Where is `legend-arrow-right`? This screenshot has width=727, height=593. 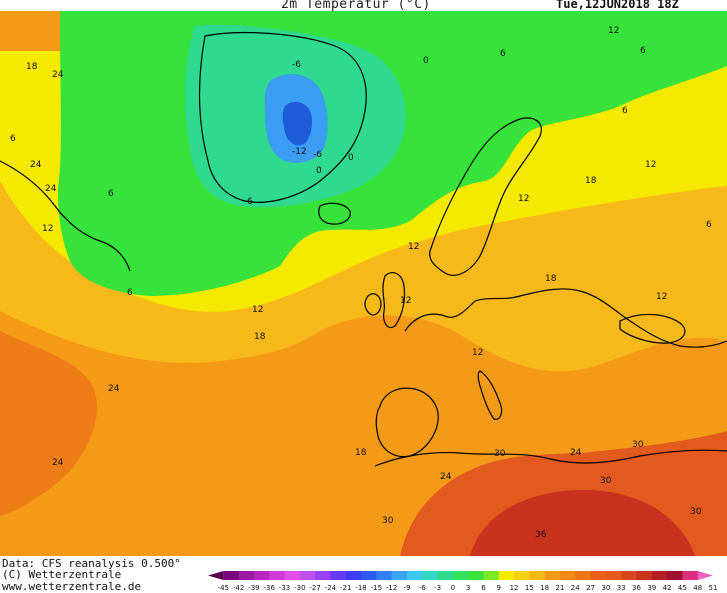 legend-arrow-right is located at coordinates (705, 575).